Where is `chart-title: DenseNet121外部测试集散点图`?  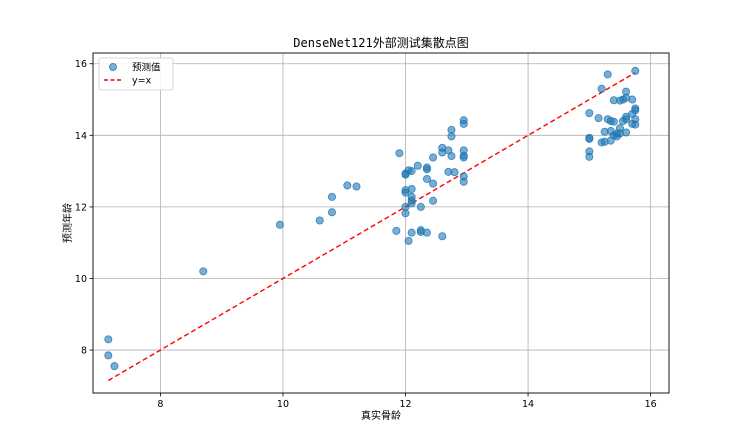 chart-title: DenseNet121外部测试集散点图 is located at coordinates (380, 42).